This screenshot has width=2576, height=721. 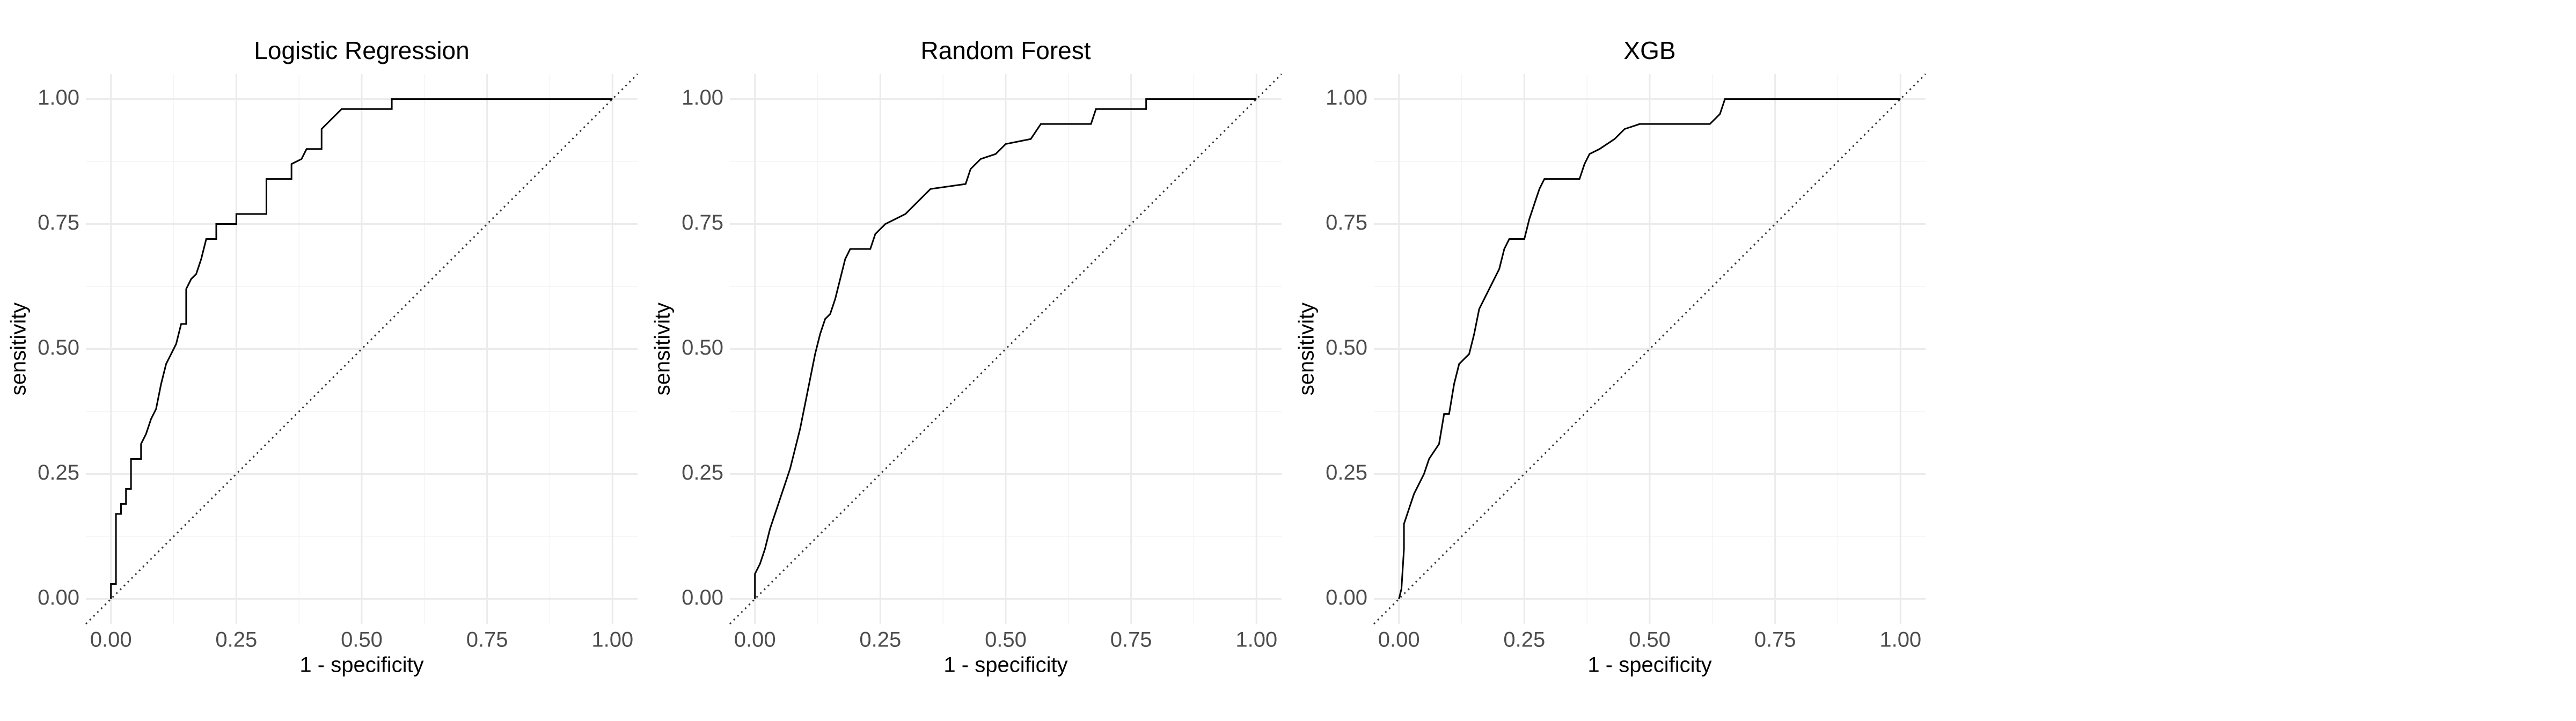 What do you see at coordinates (361, 50) in the screenshot?
I see `chart-title: Logistic Regression` at bounding box center [361, 50].